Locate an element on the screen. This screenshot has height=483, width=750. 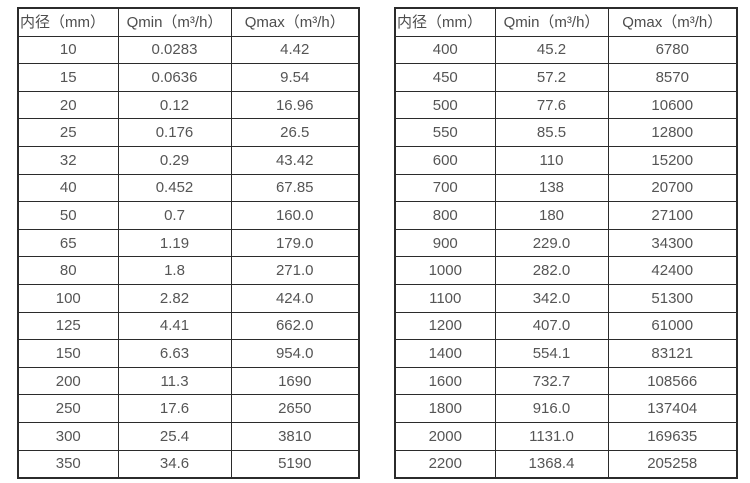
table-row: 900 229.0 34300 is located at coordinates (566, 243).